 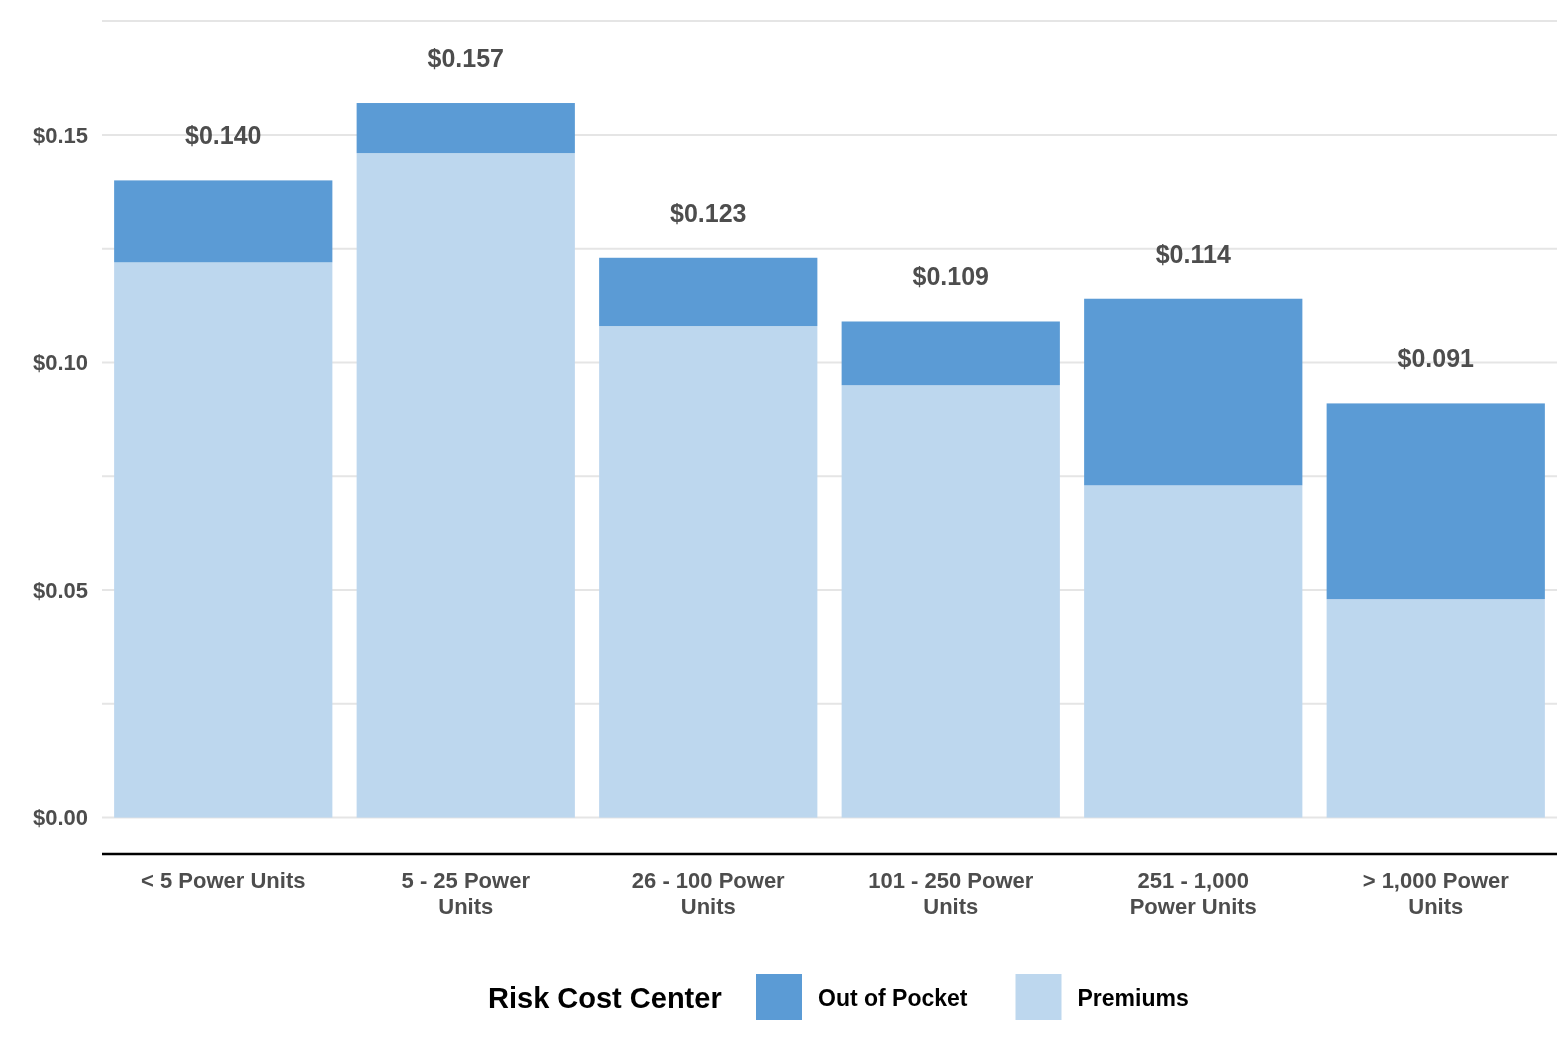 I want to click on x-tick-label: < 5 Power Units, so click(x=223, y=880).